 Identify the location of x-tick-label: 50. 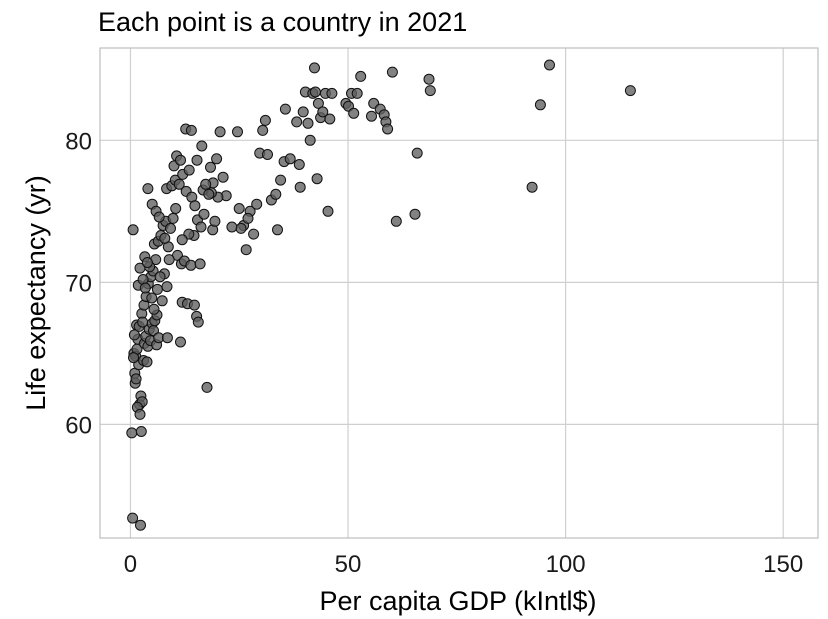
(348, 564).